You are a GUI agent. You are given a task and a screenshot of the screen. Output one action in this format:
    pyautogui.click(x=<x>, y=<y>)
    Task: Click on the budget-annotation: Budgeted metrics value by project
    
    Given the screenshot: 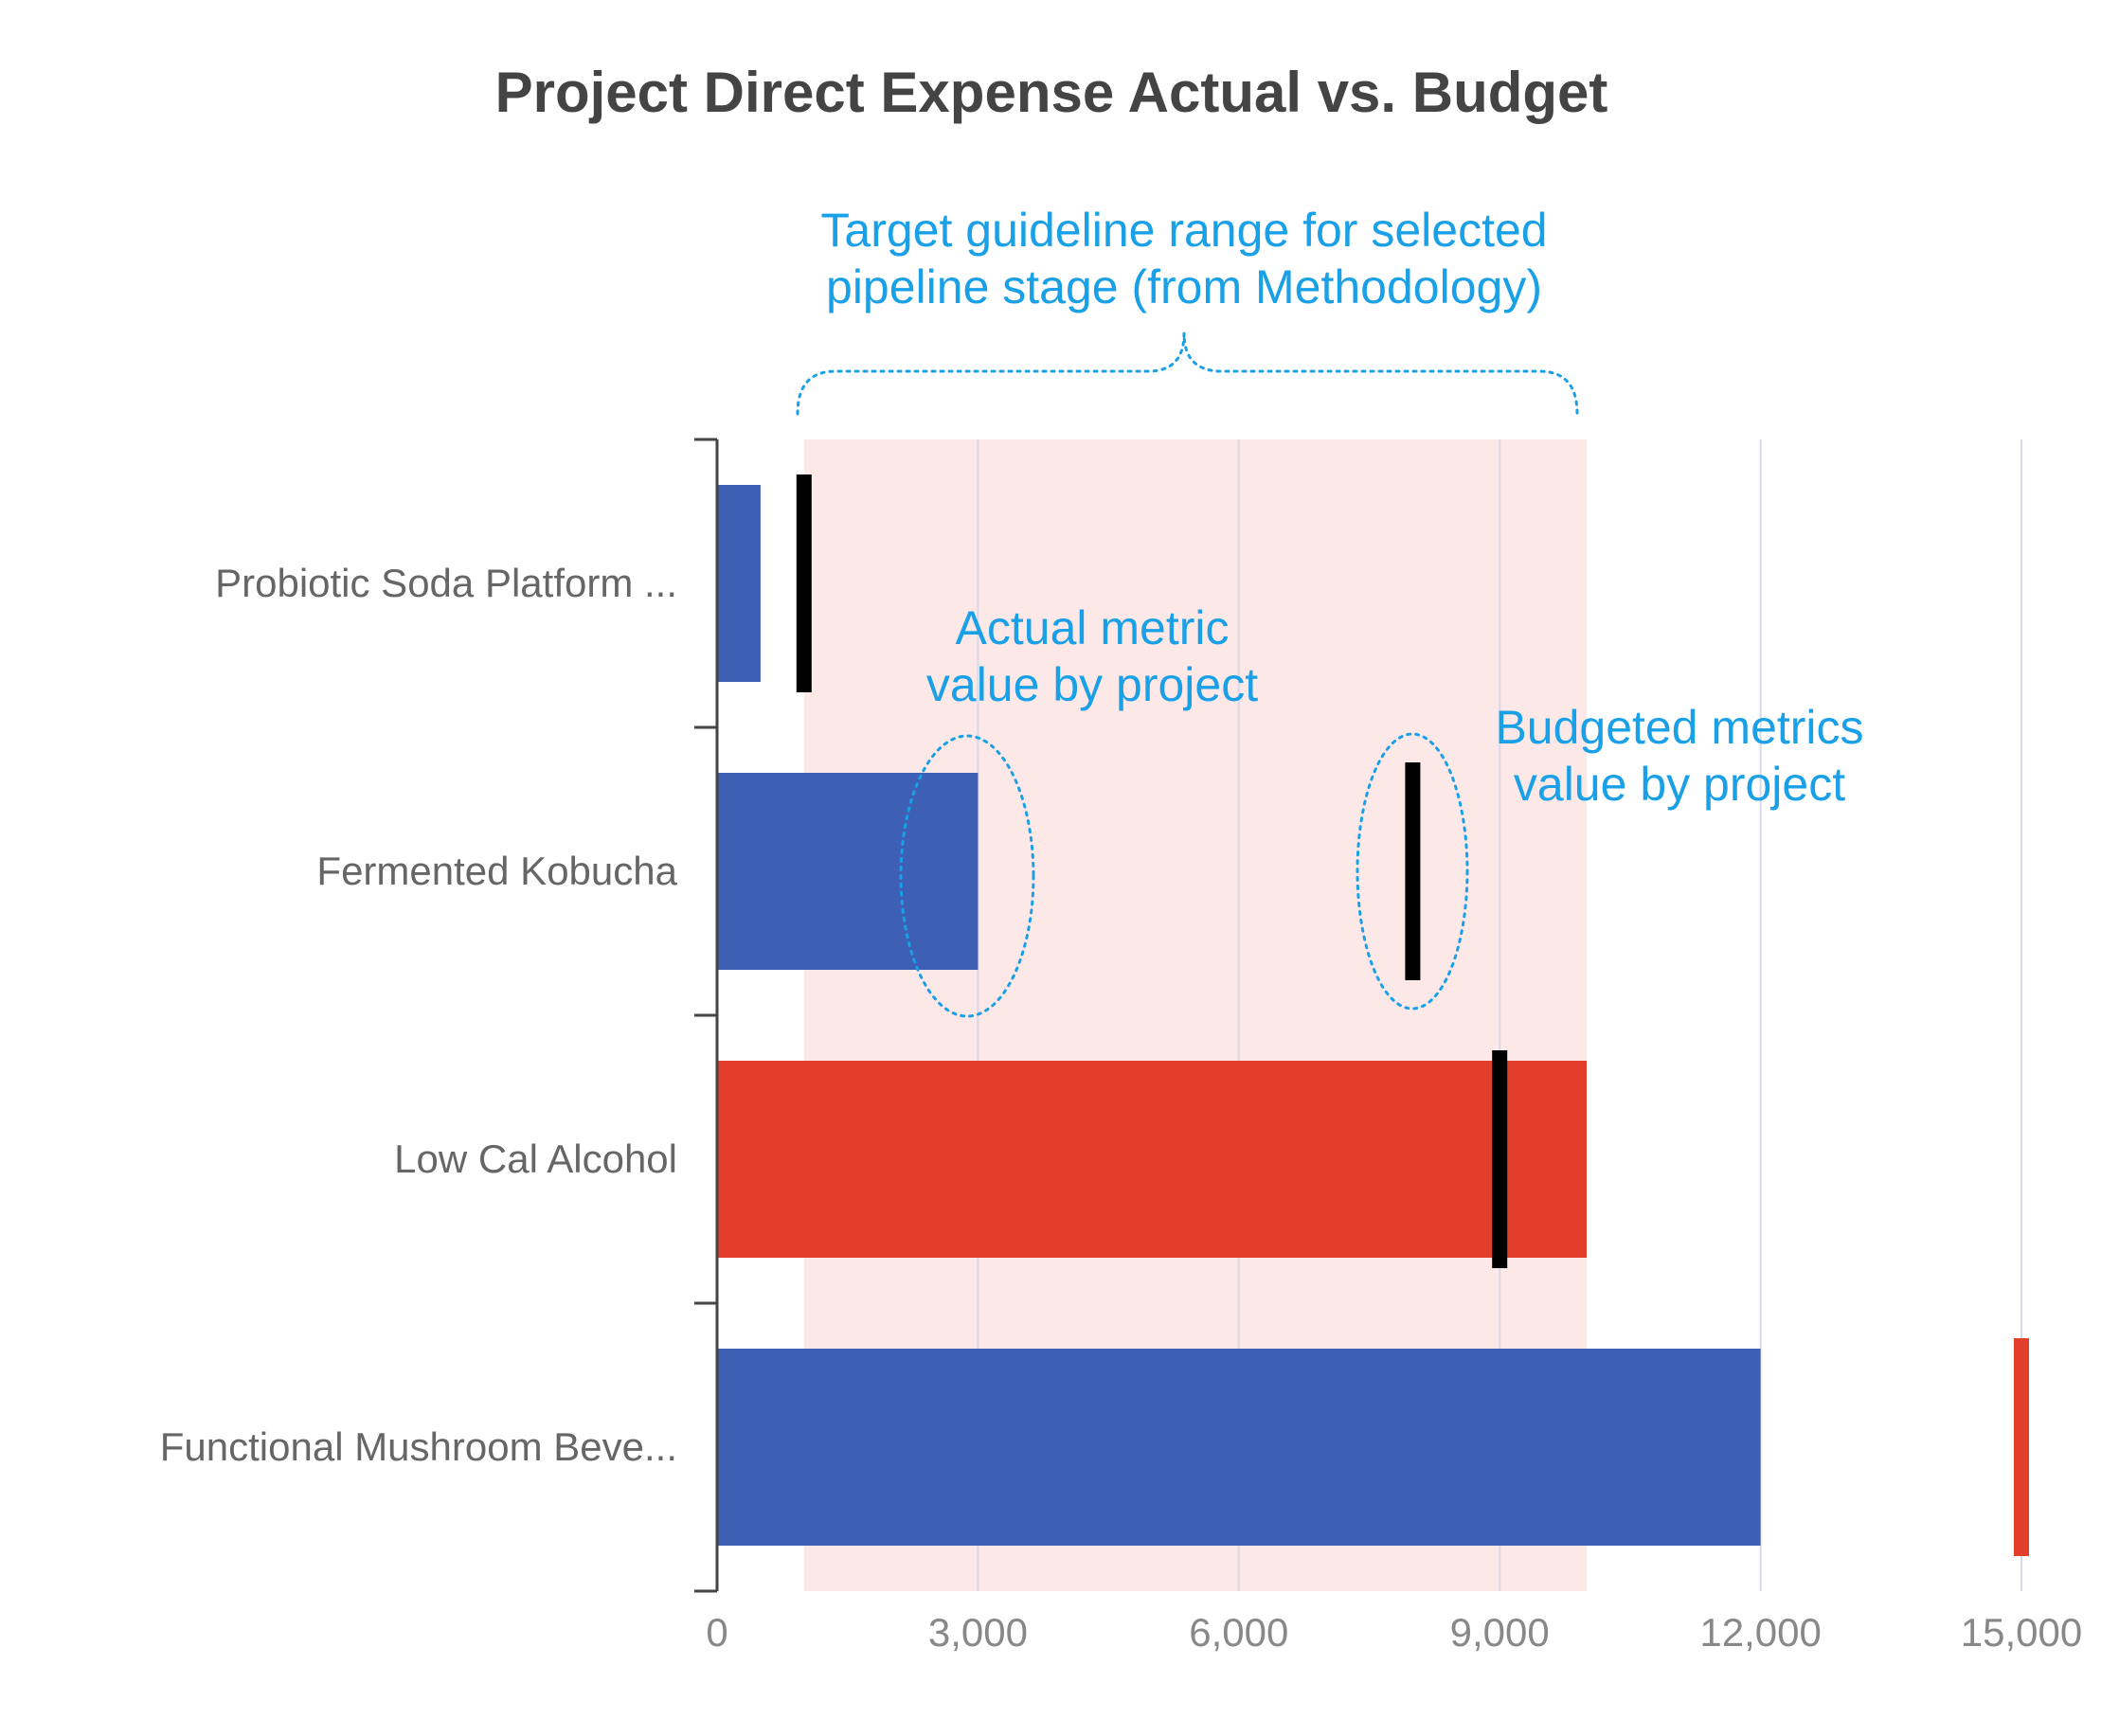 What is the action you would take?
    pyautogui.click(x=1610, y=856)
    